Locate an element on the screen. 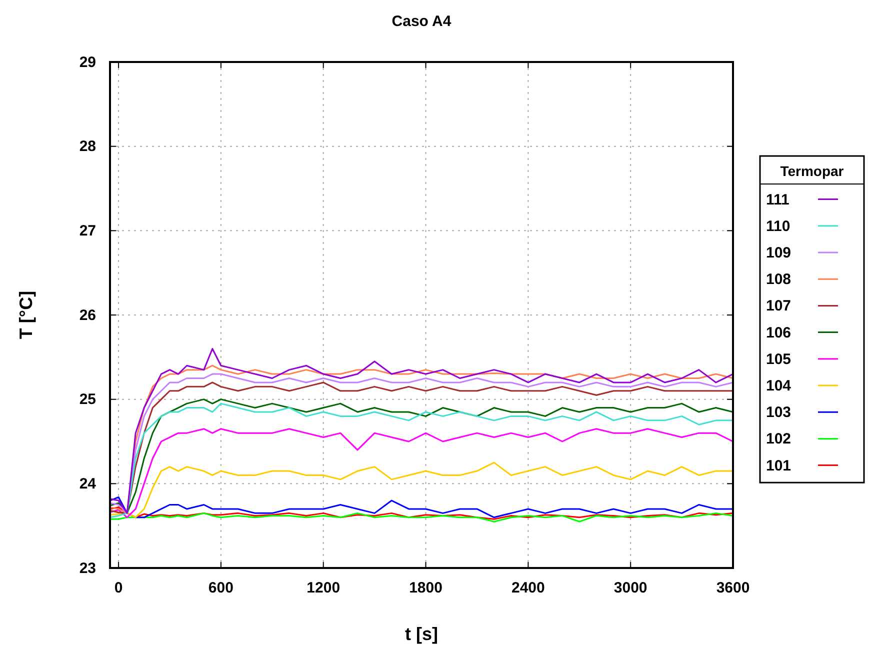 The width and height of the screenshot is (885, 648). y-tick-label: 29 is located at coordinates (87, 62).